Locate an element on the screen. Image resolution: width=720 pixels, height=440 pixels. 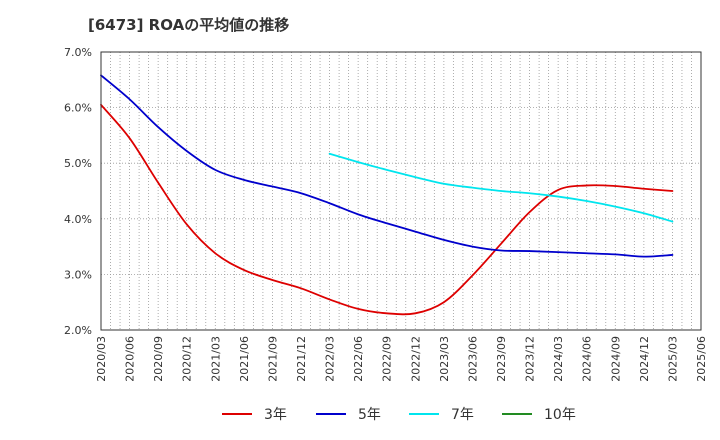
y-tick-label: 5.0% is located at coordinates (78, 163).